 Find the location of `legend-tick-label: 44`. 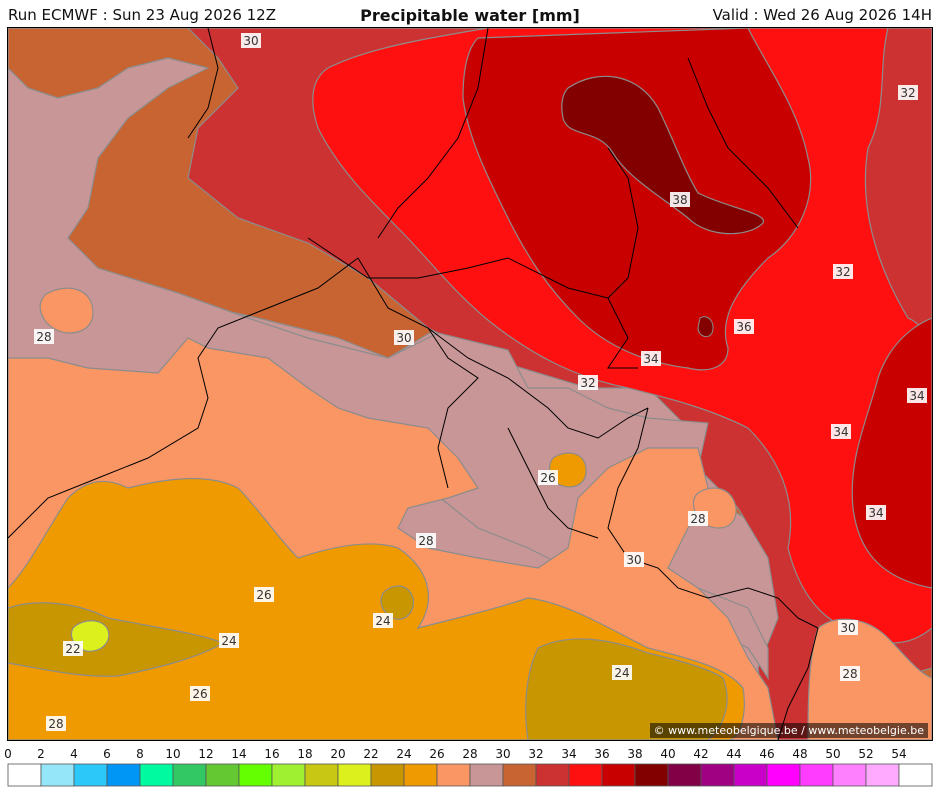

legend-tick-label: 44 is located at coordinates (733, 754).